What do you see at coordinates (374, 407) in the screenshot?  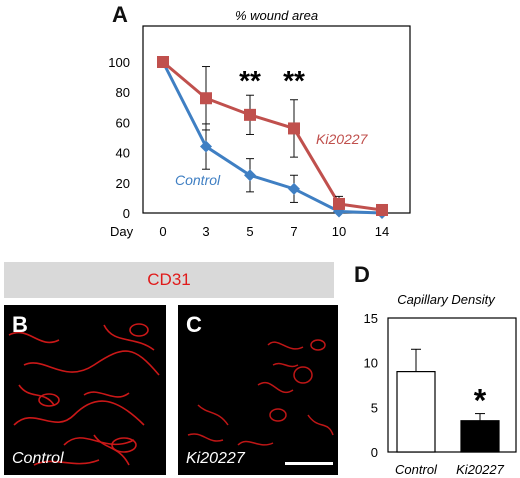 I see `y-tick-label: 5` at bounding box center [374, 407].